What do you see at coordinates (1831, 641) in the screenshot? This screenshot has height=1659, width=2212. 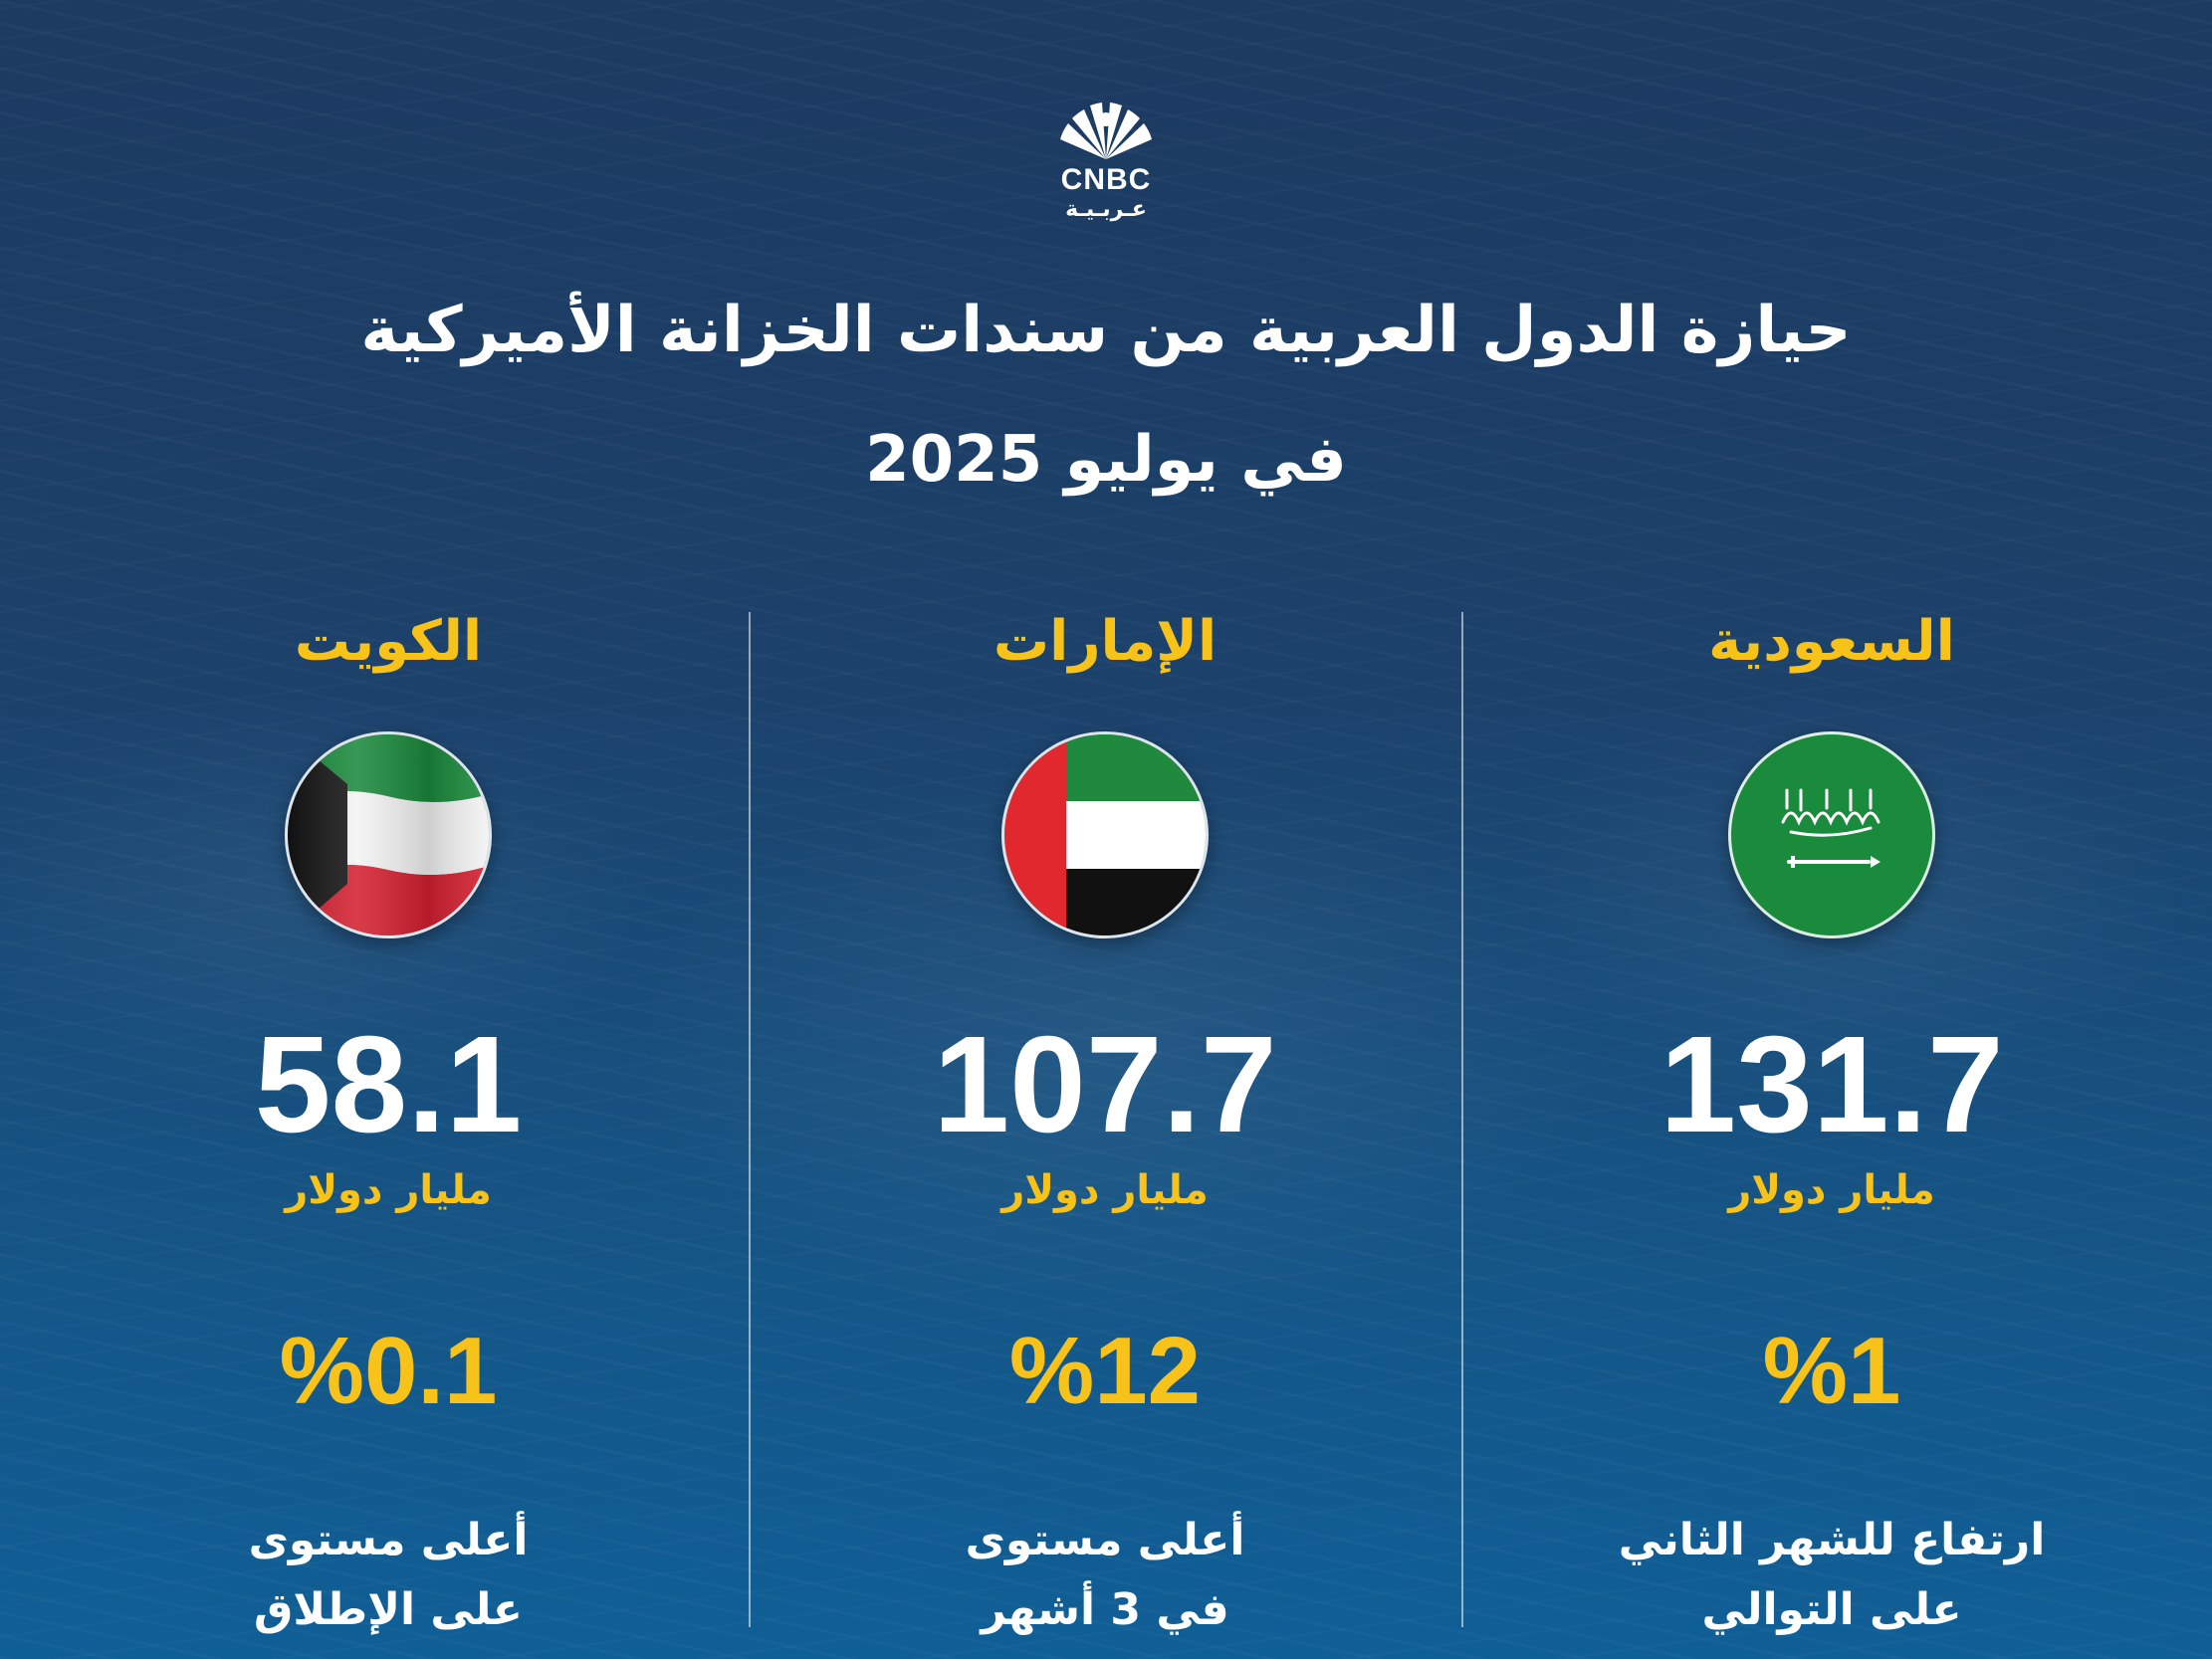 I see `country-name: السعودية` at bounding box center [1831, 641].